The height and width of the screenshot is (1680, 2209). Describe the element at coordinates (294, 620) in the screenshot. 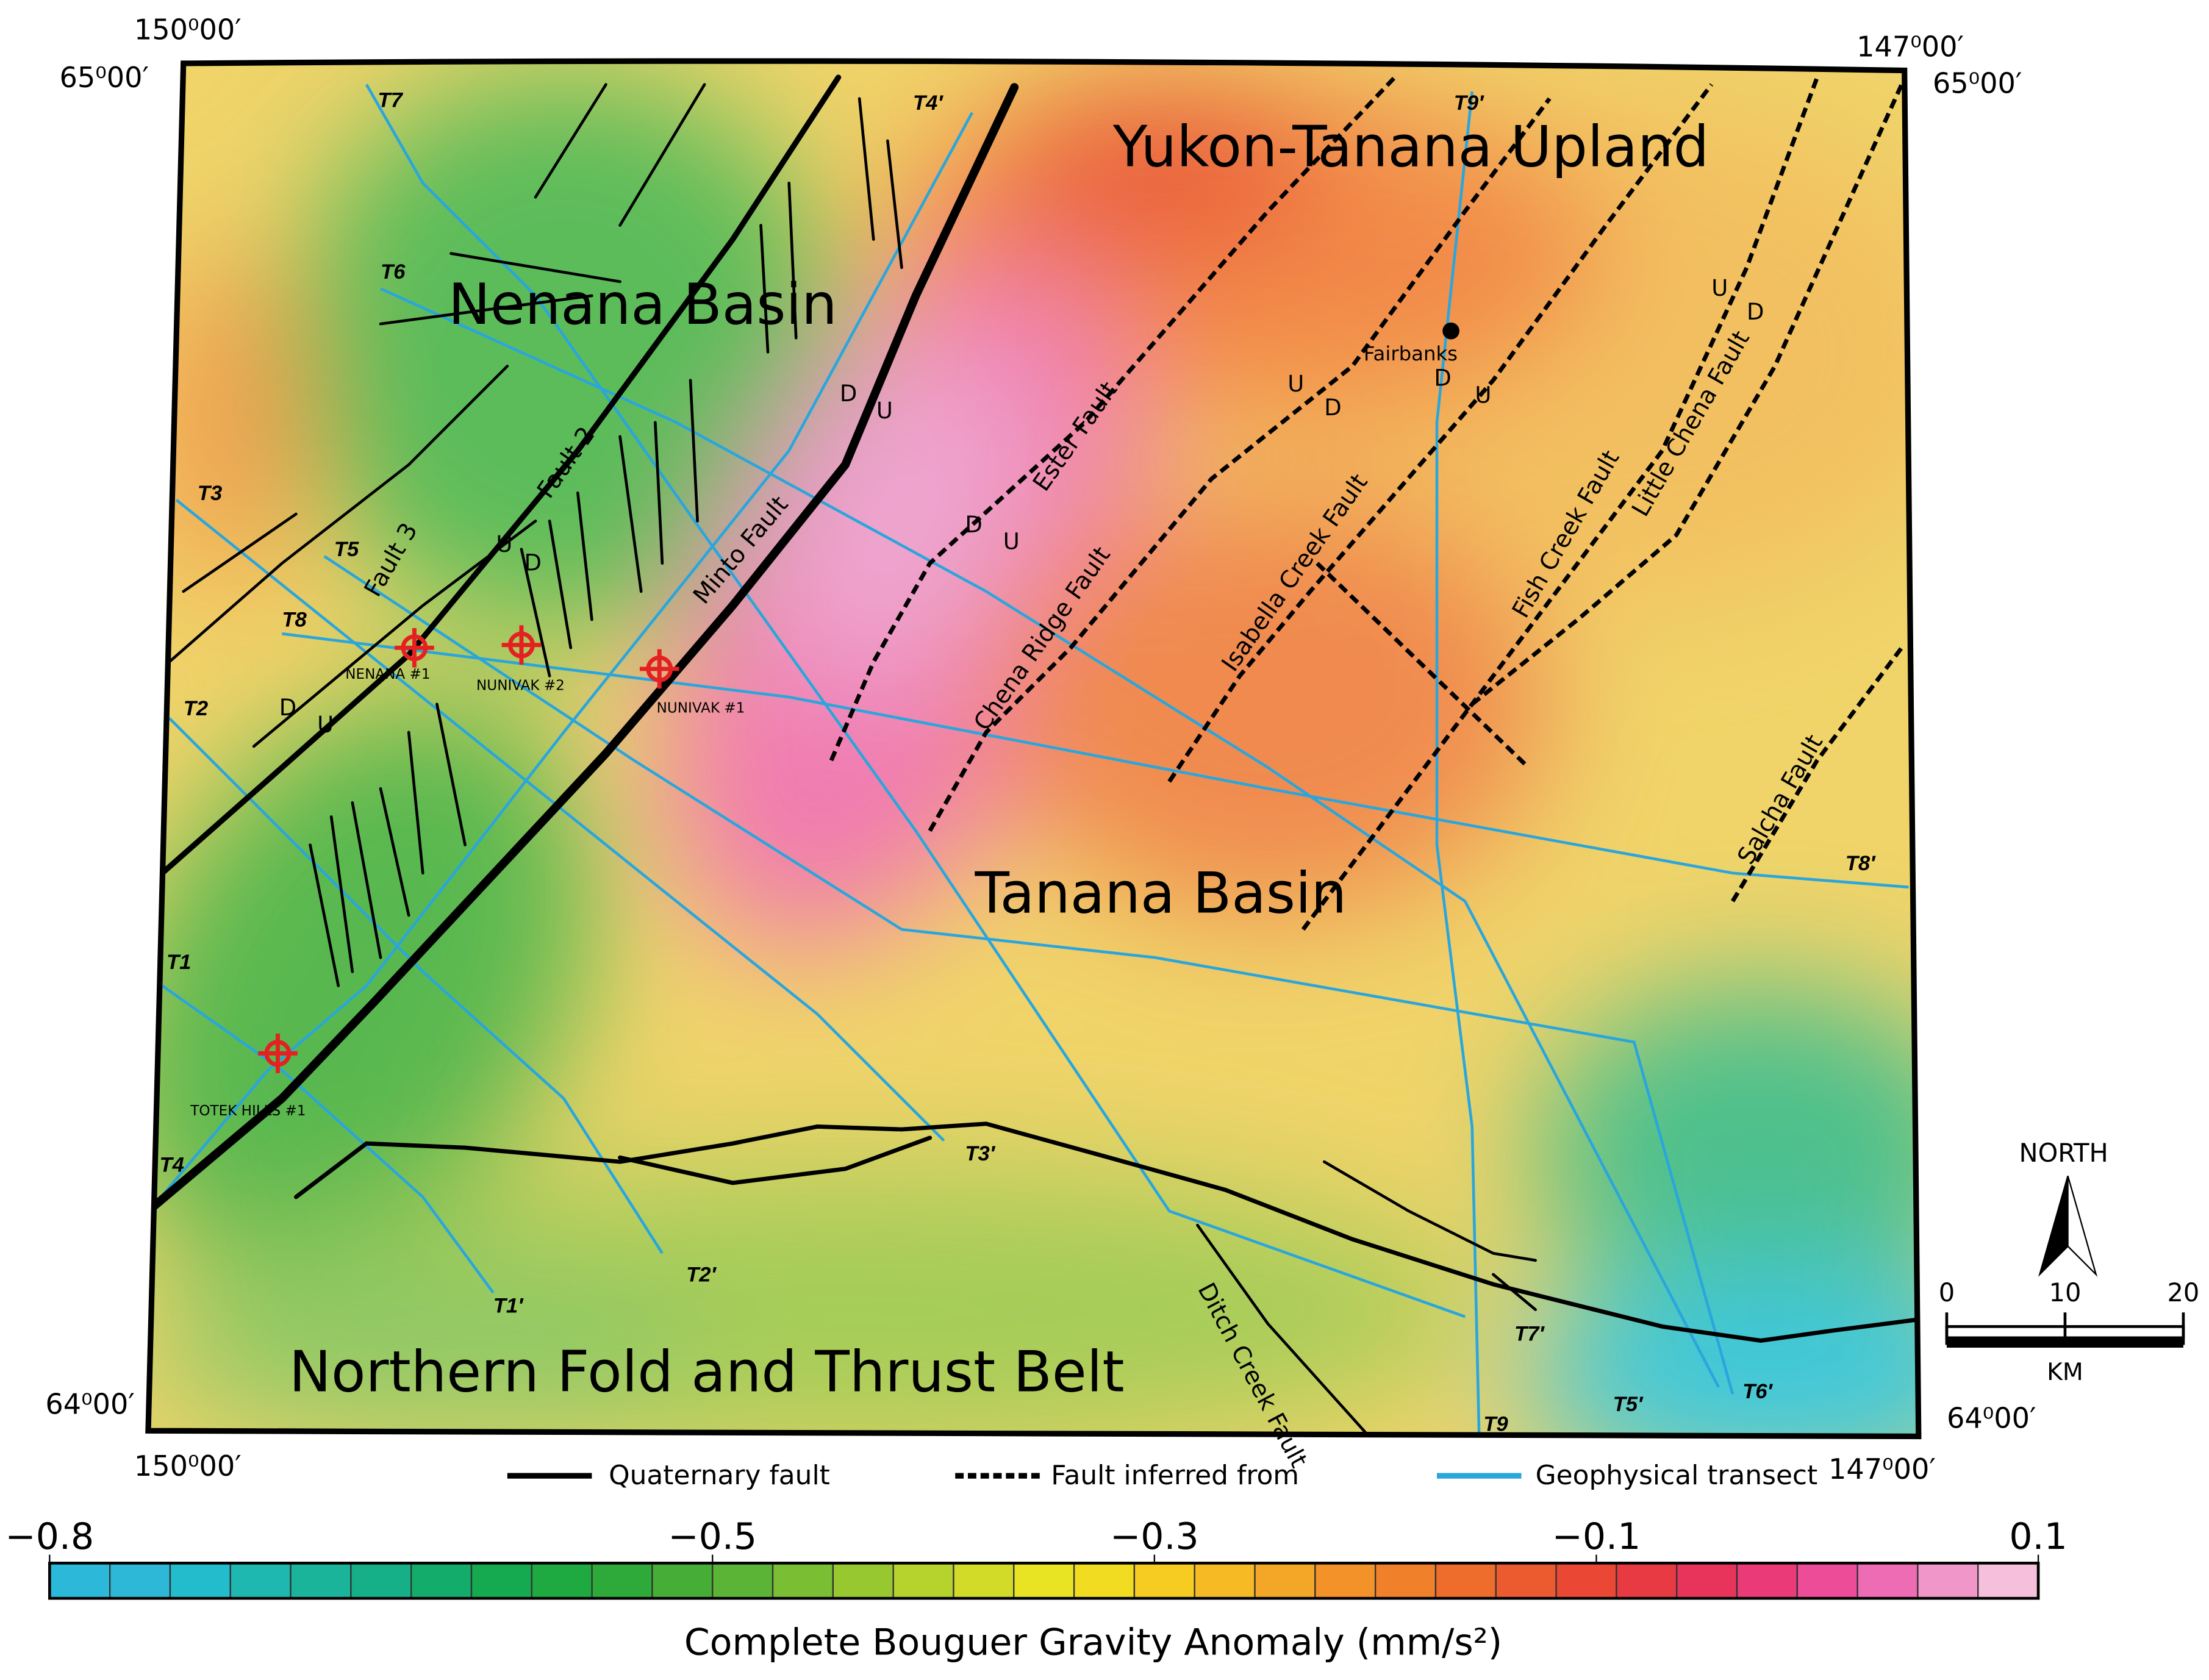

I see `transect-label: T8` at that location.